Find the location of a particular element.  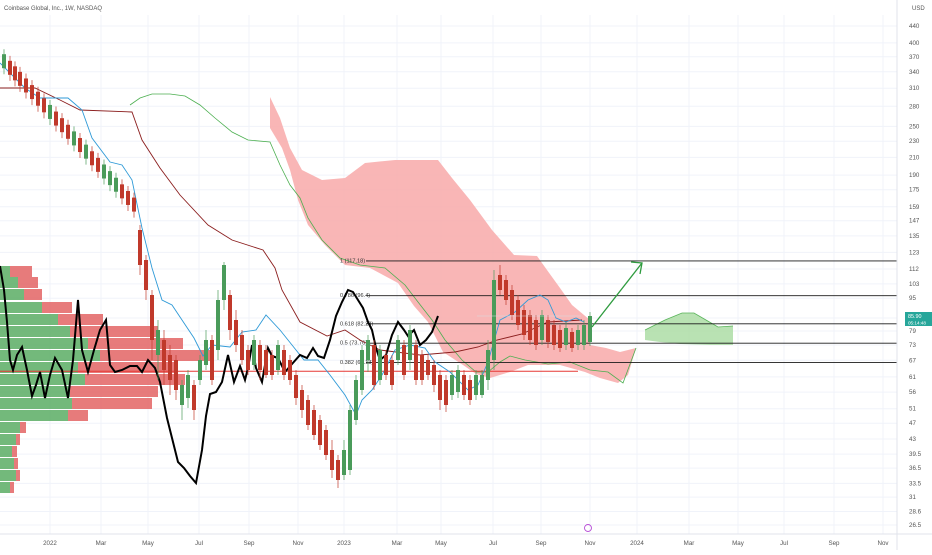

event-marker-icon is located at coordinates (588, 528).